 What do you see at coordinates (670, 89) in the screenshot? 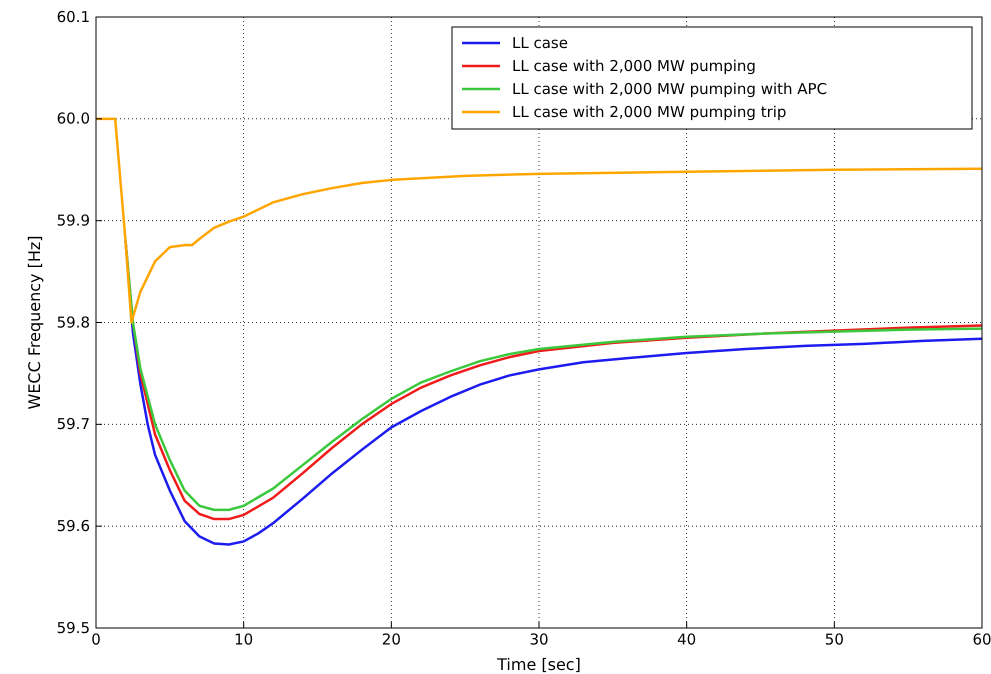
I see `legend-label: LL case with 2,000 MW pumping with APC` at bounding box center [670, 89].